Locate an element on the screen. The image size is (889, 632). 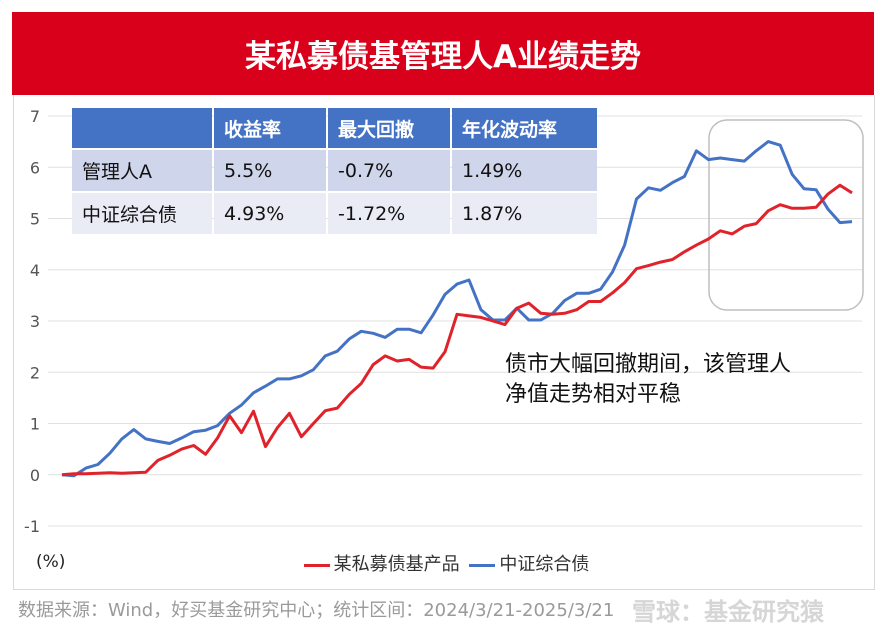
legend: 某私募债基产品 中证综合债 is located at coordinates (444, 563).